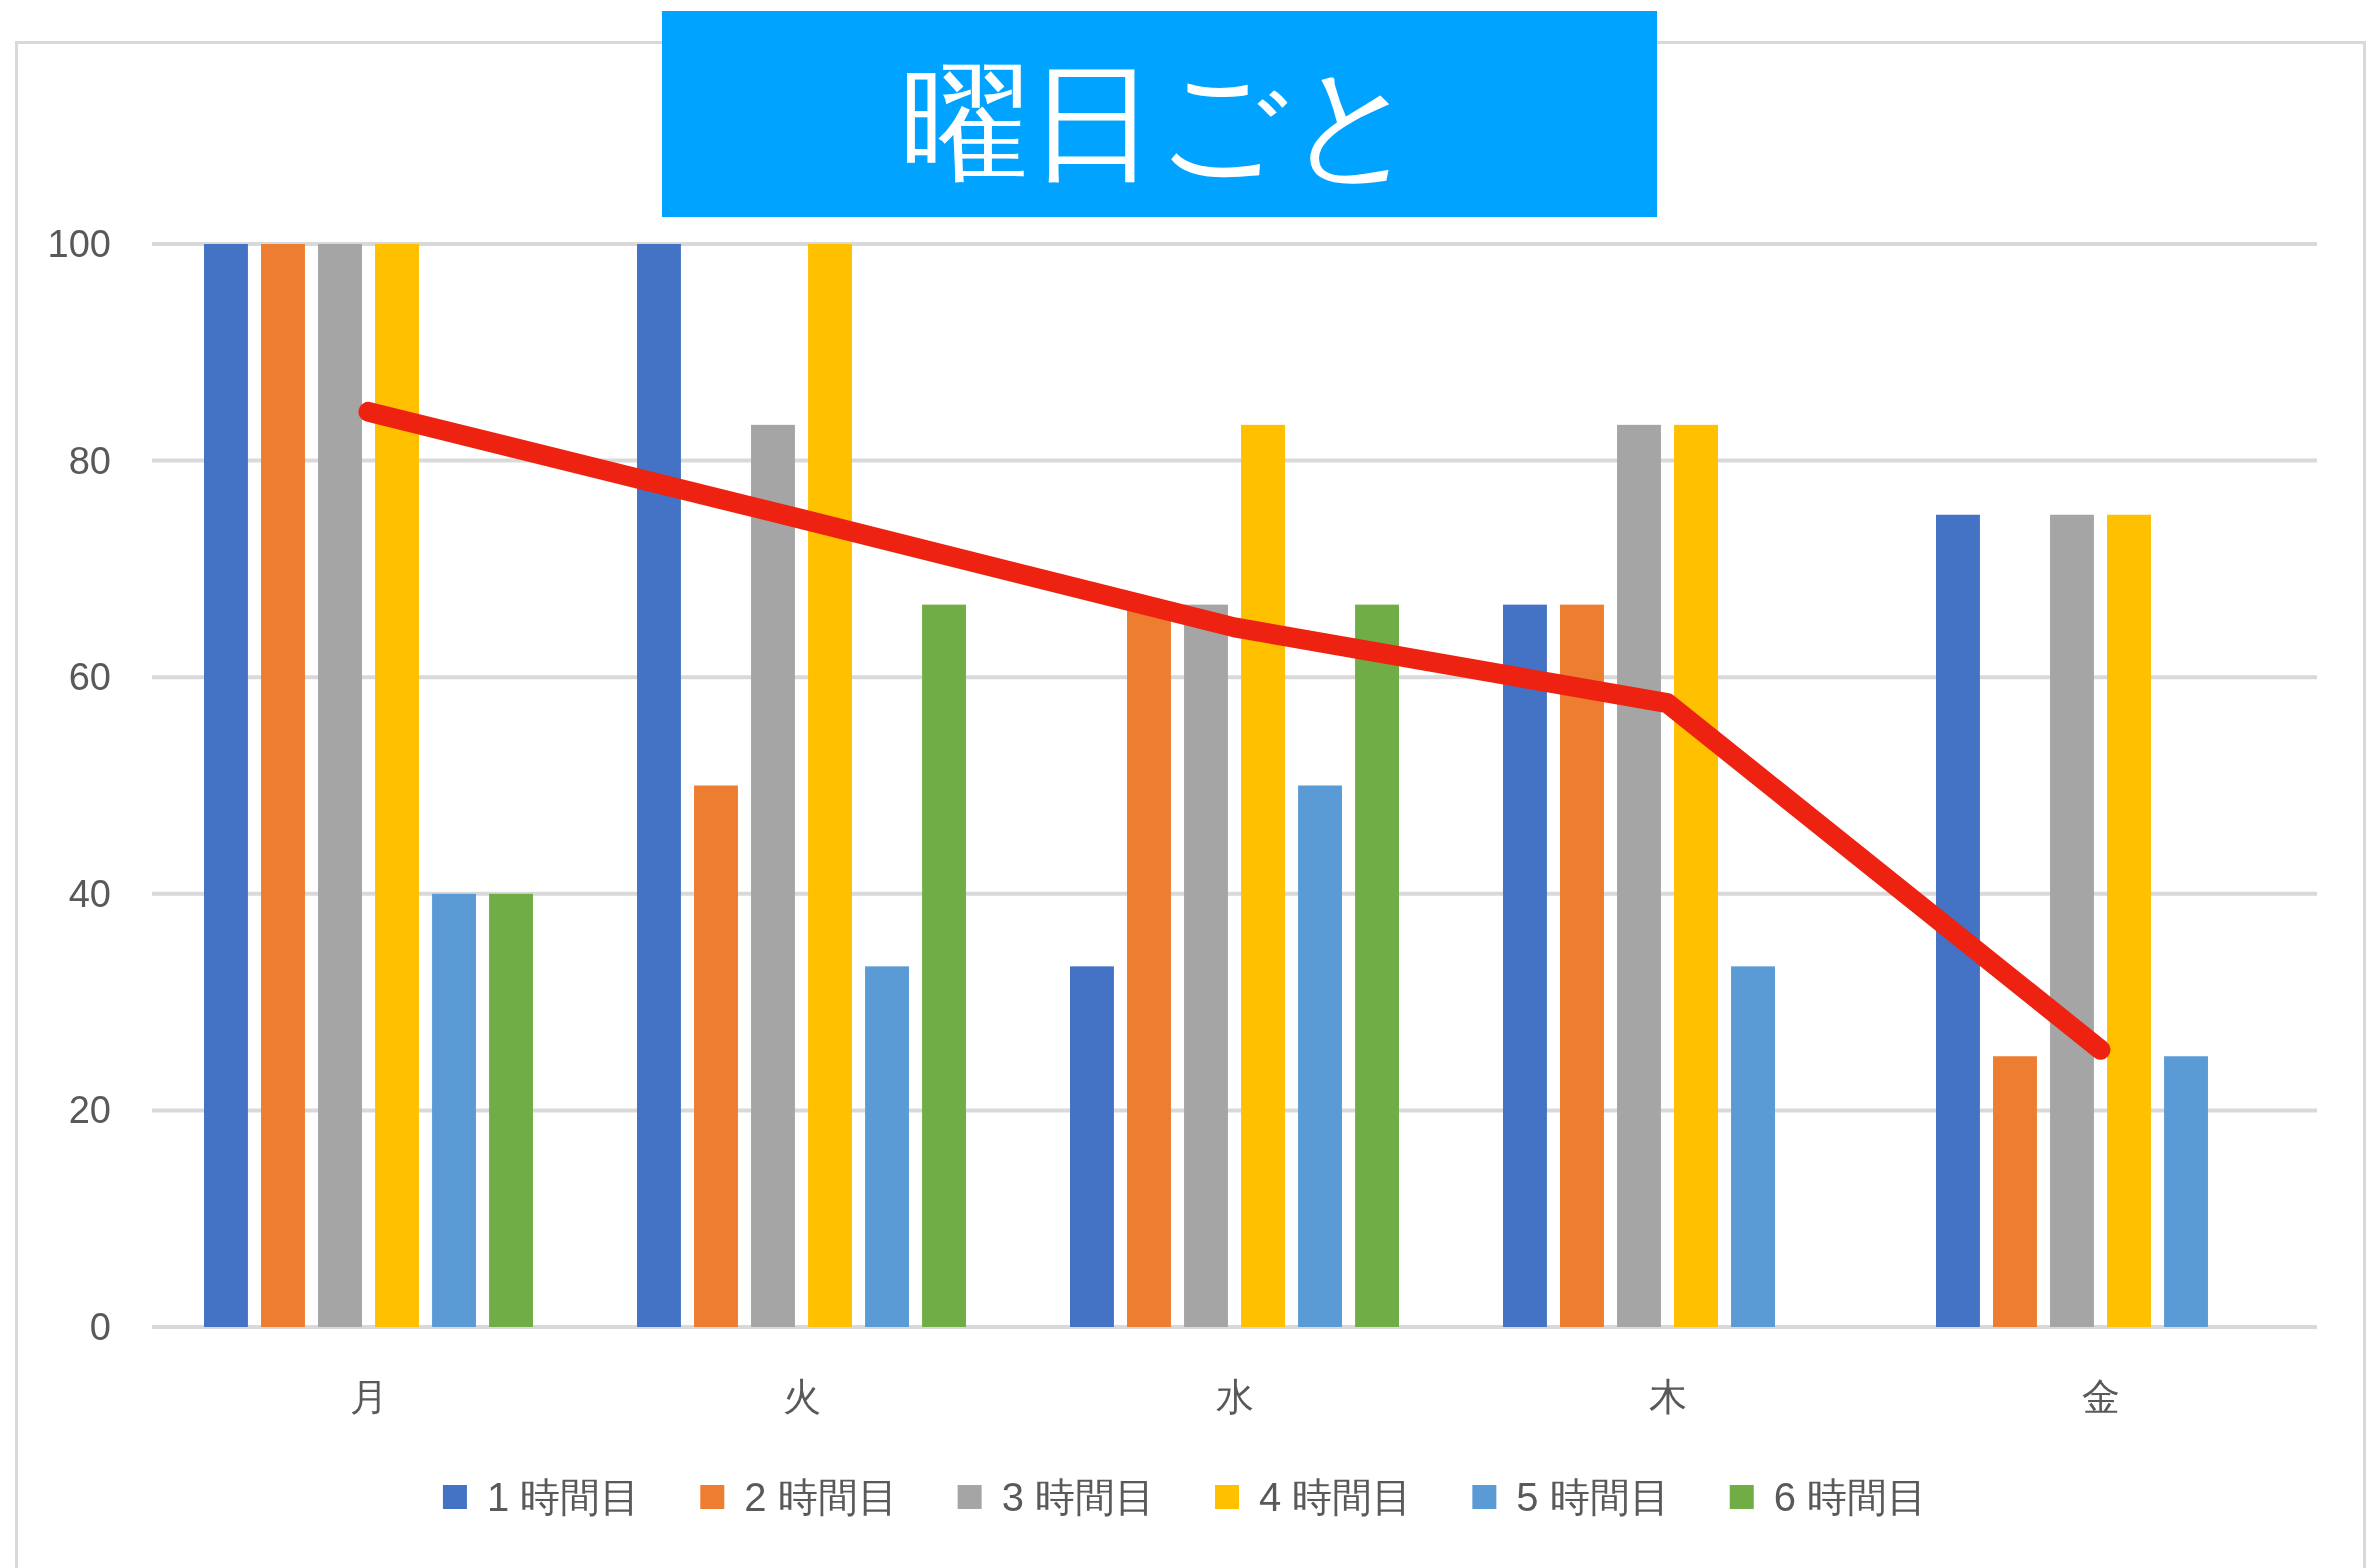 Image resolution: width=2375 pixels, height=1568 pixels. Describe the element at coordinates (563, 1497) in the screenshot. I see `legend-label: 1 時間目` at that location.